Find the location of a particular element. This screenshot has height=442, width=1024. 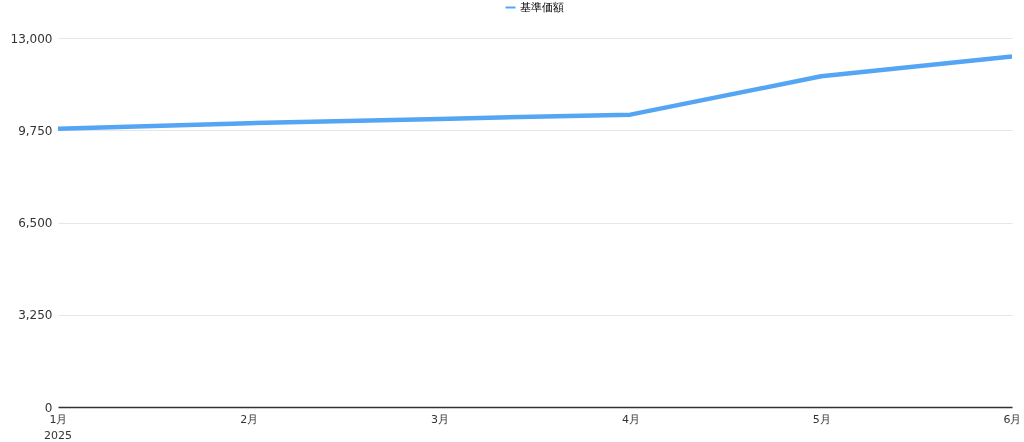

x-tick-label: 4月 is located at coordinates (630, 419).